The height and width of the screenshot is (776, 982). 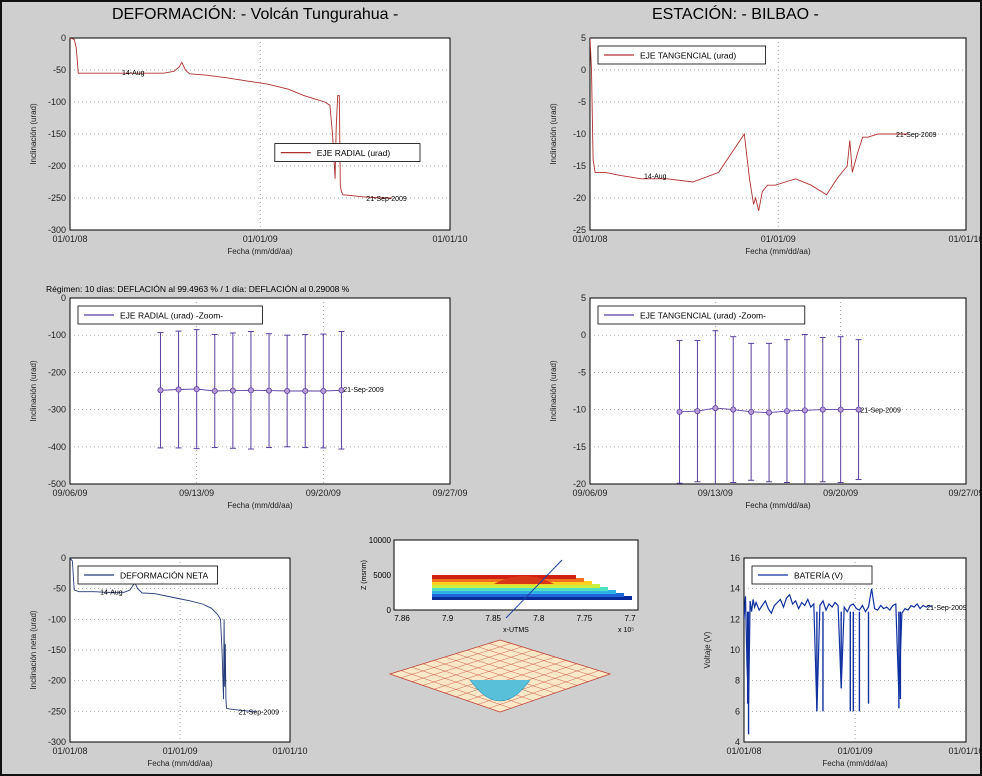 I want to click on y-tick-label: 5, so click(x=583, y=38).